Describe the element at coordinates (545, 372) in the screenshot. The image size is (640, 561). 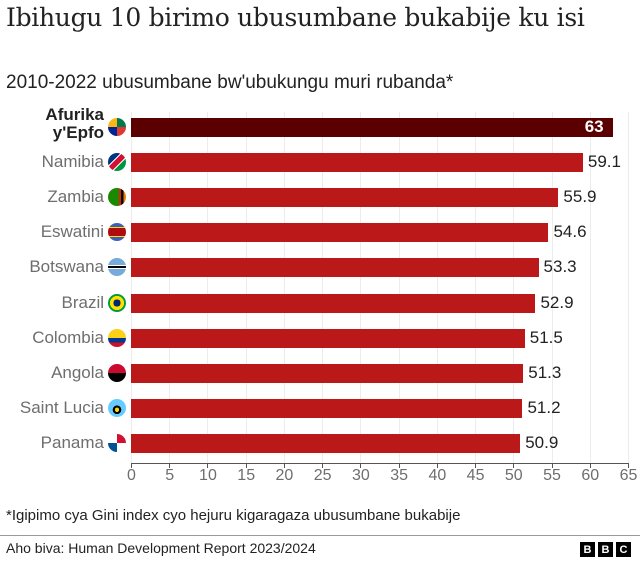
I see `value-label: 51.3` at that location.